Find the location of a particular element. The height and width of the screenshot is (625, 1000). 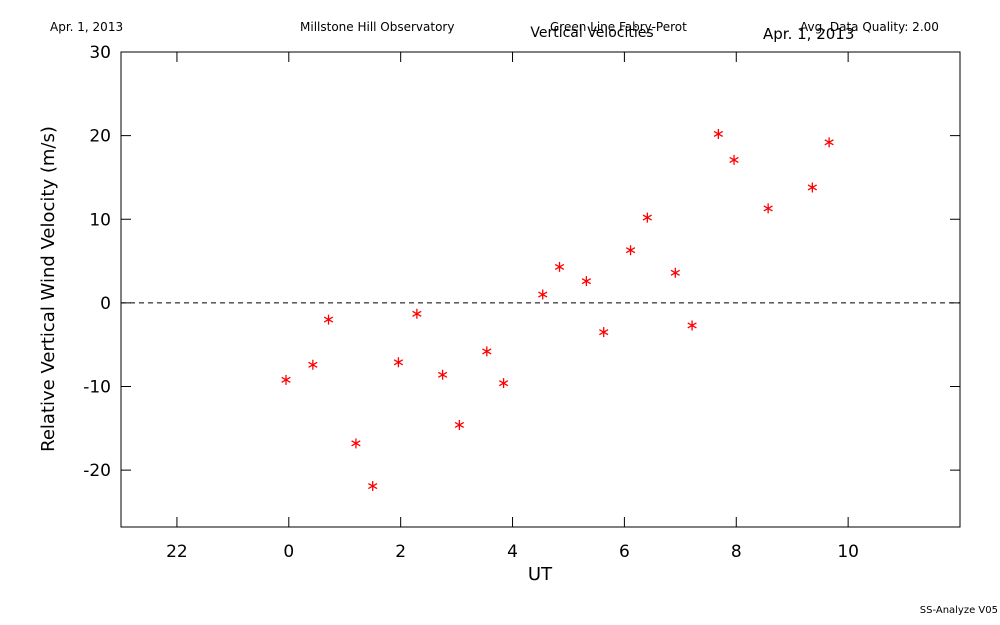

x-tick-label: 2 is located at coordinates (400, 552).